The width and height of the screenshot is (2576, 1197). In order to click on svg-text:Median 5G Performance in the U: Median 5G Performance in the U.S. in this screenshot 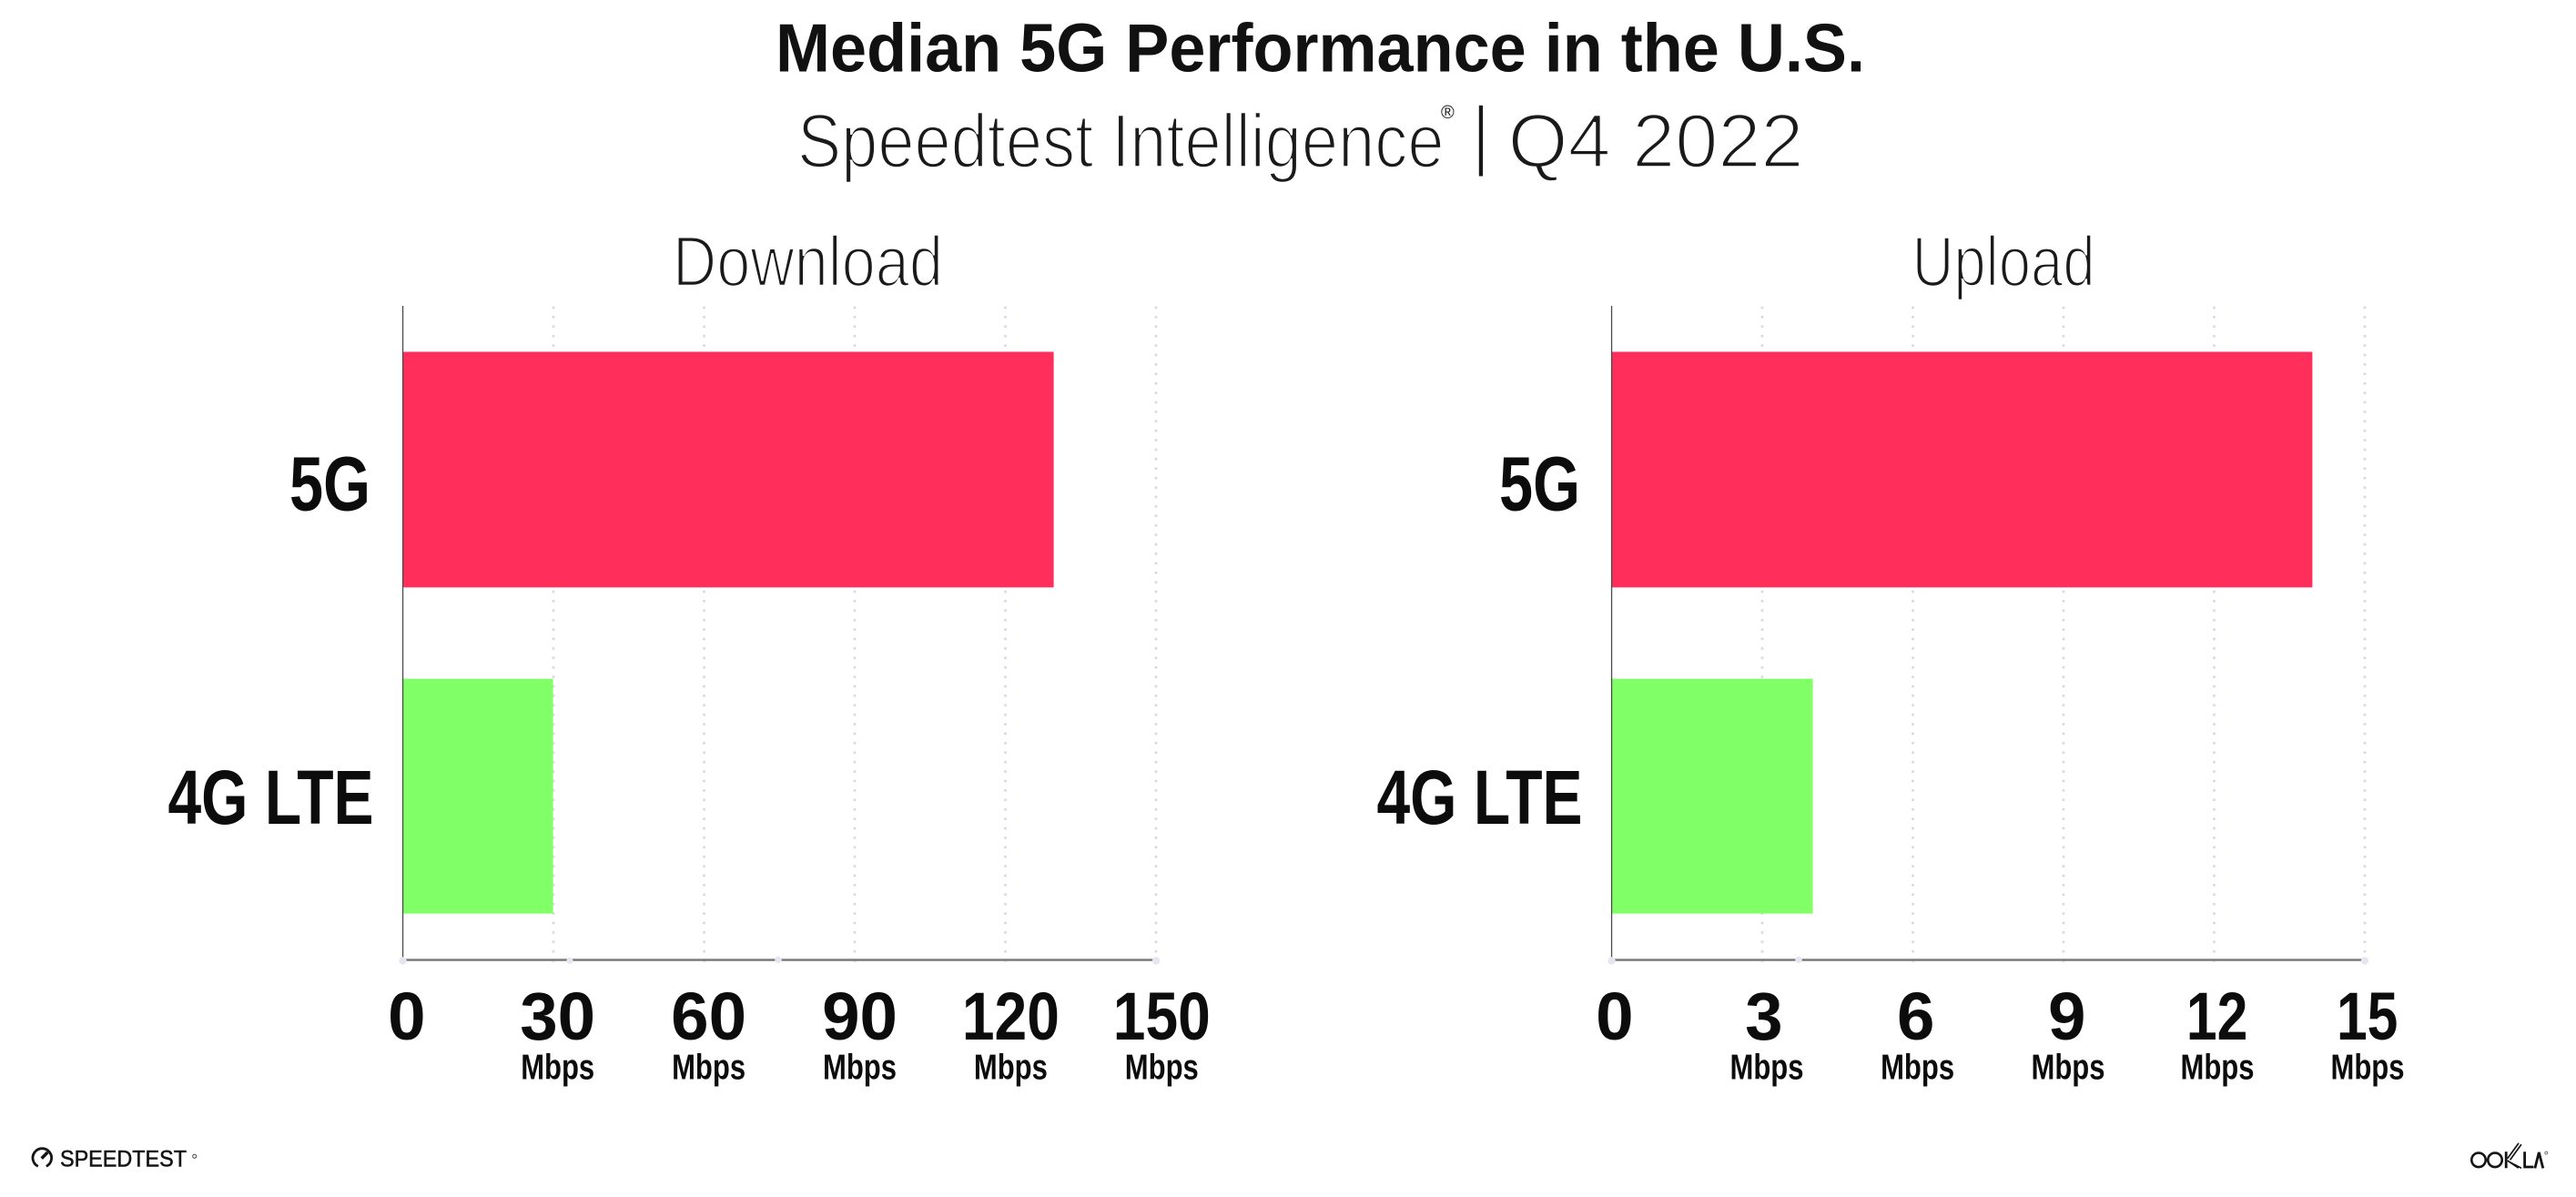, I will do `click(1320, 48)`.